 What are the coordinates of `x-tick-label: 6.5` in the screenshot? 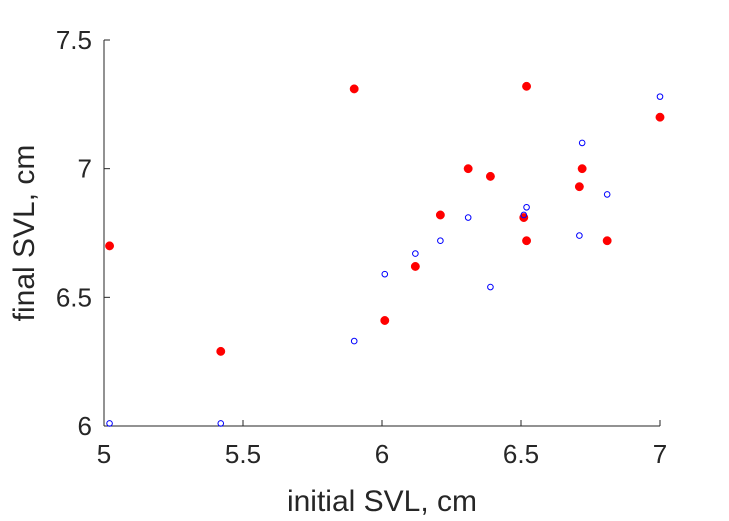 It's located at (521, 454).